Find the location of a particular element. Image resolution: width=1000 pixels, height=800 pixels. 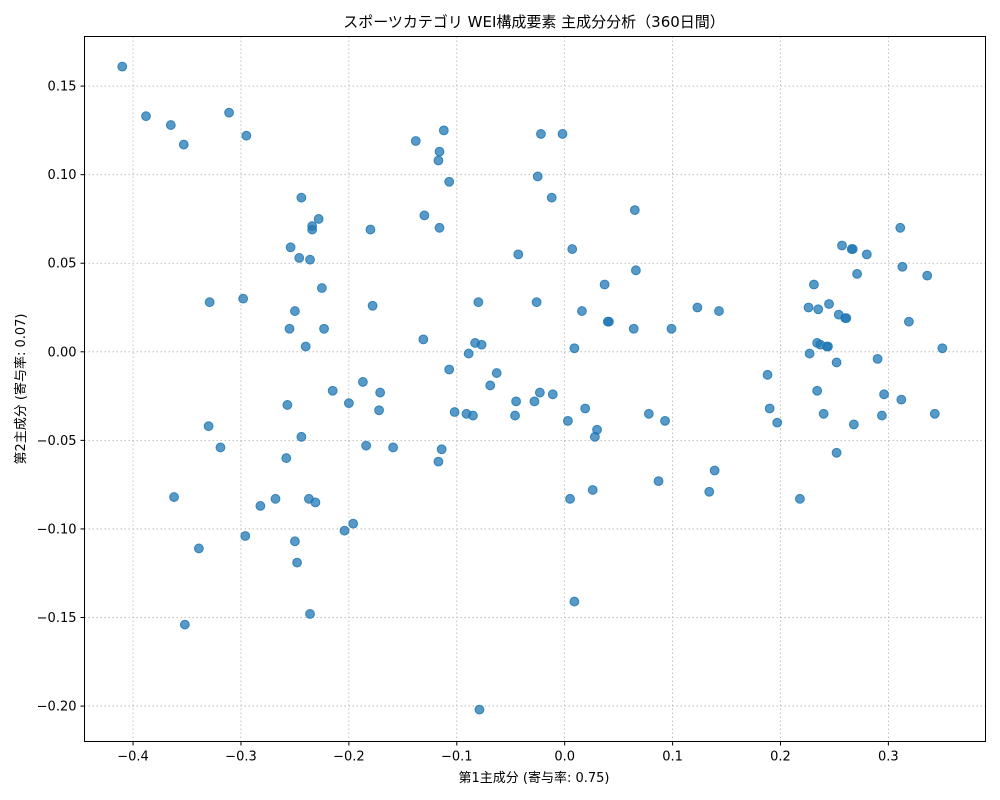

x-tick-label: 0.0 is located at coordinates (564, 757).